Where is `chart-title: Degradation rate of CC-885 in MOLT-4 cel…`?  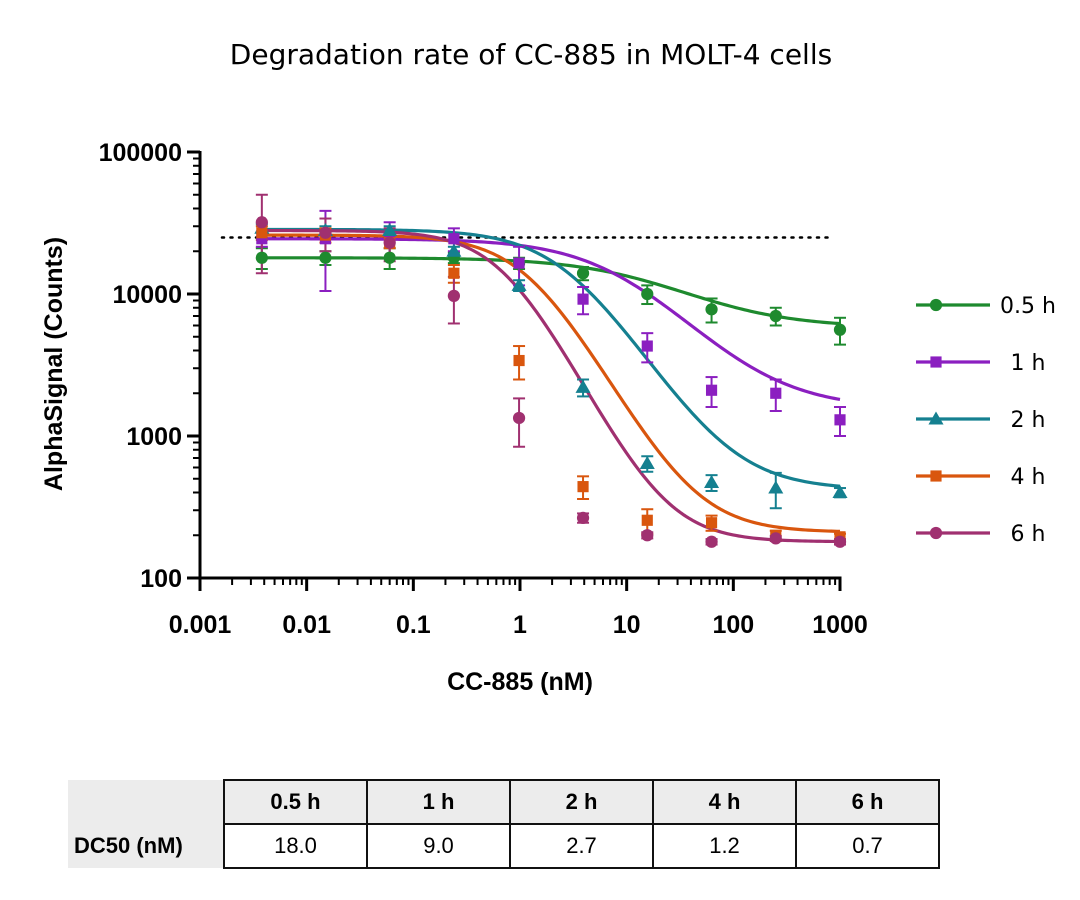
chart-title: Degradation rate of CC-885 in MOLT-4 cel… is located at coordinates (531, 54).